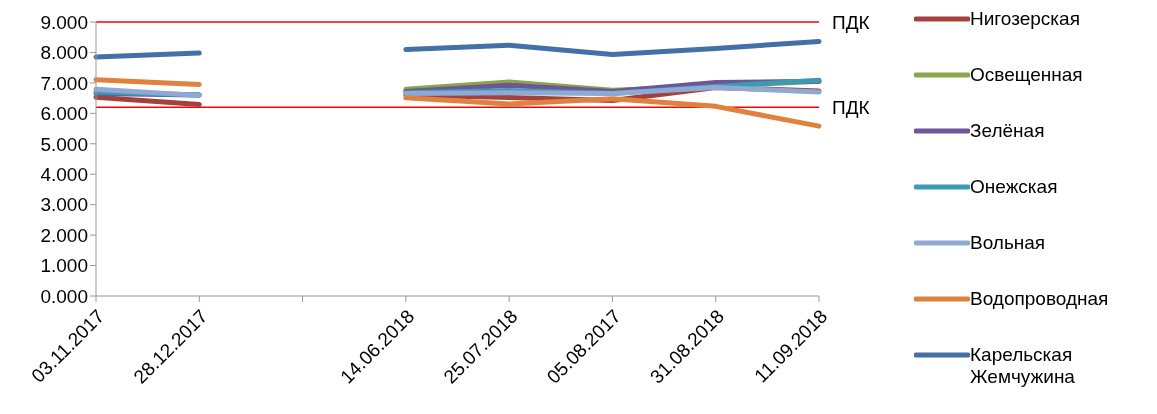  Describe the element at coordinates (64, 266) in the screenshot. I see `y-tick-label: 1.000` at that location.